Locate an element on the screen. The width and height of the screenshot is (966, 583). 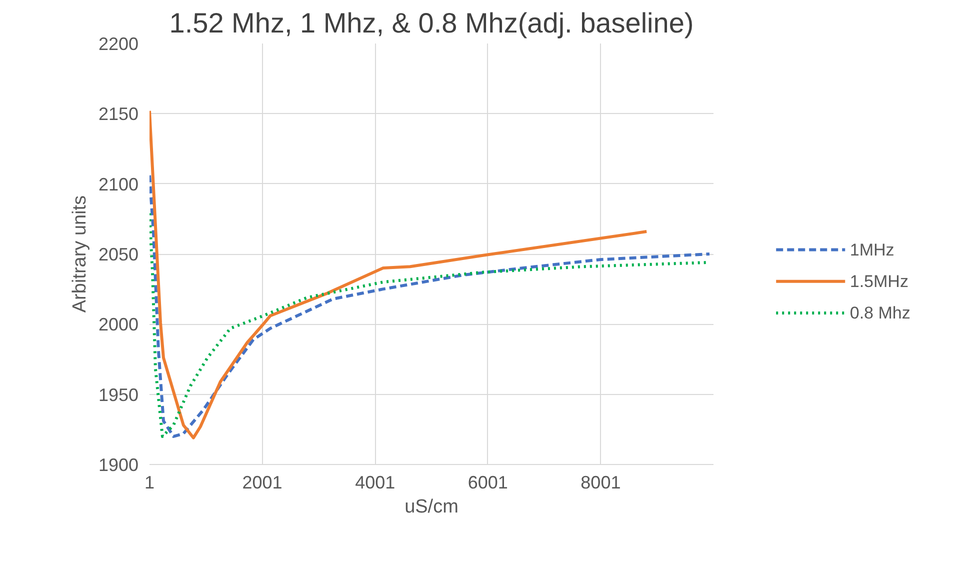
legend-label: 1.5MHz is located at coordinates (879, 281).